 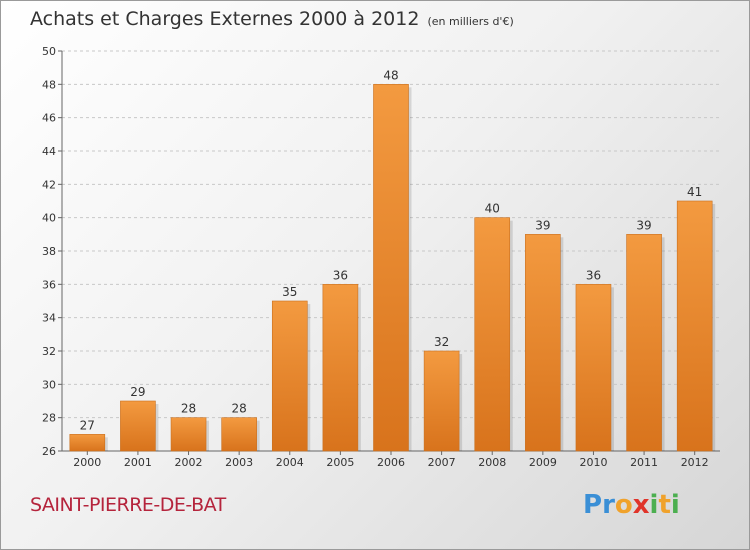 What do you see at coordinates (49, 151) in the screenshot?
I see `y-tick-label: 44` at bounding box center [49, 151].